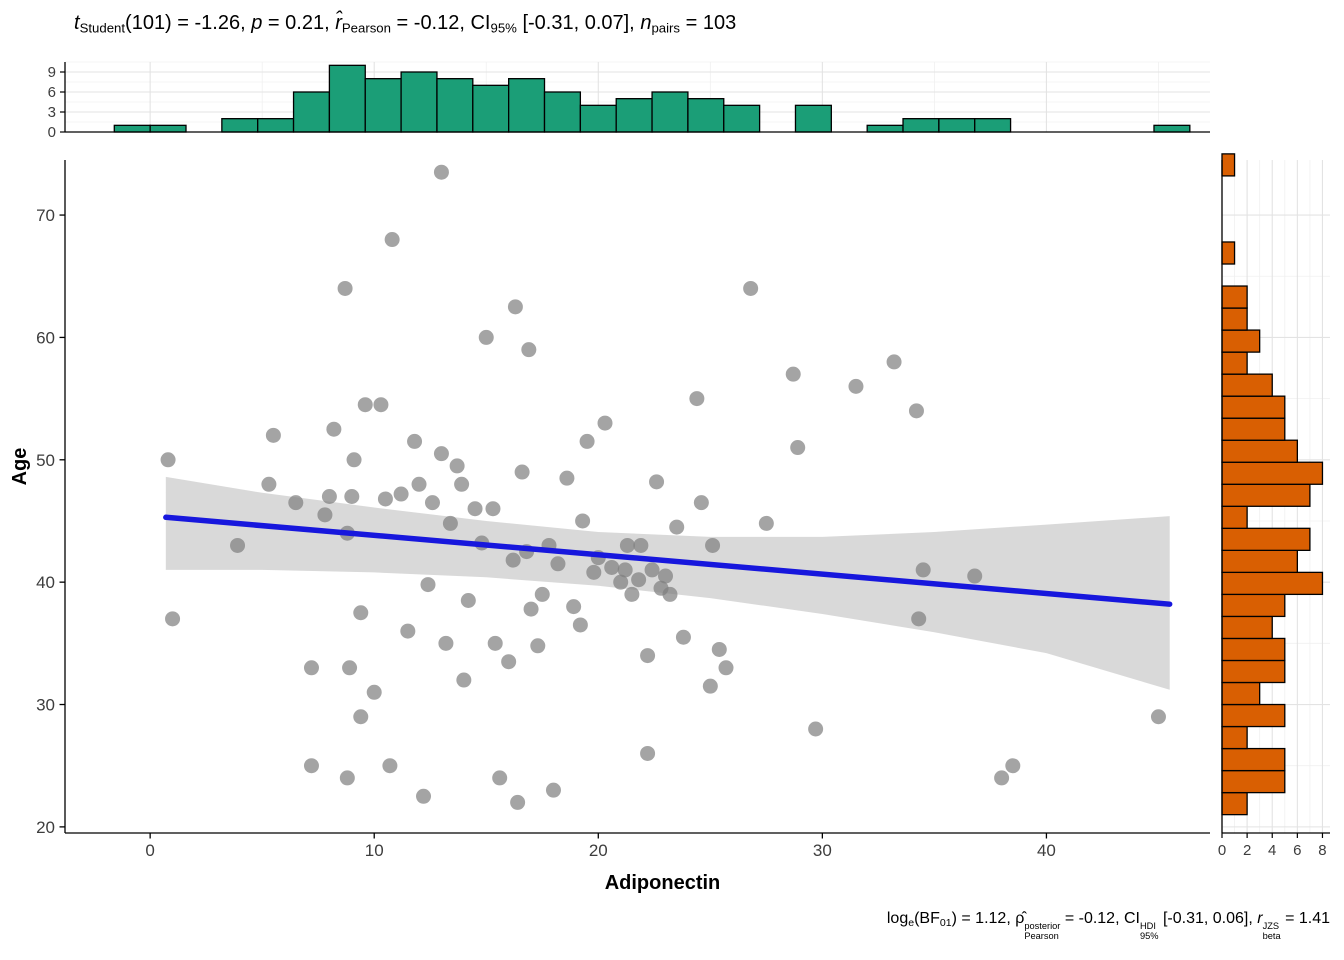  Describe the element at coordinates (45, 215) in the screenshot. I see `y-tick-label: 70` at that location.